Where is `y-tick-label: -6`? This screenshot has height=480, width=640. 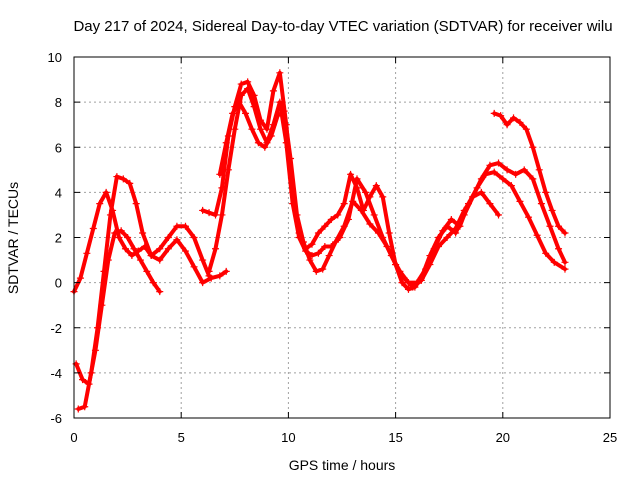
y-tick-label: -6 is located at coordinates (56, 418).